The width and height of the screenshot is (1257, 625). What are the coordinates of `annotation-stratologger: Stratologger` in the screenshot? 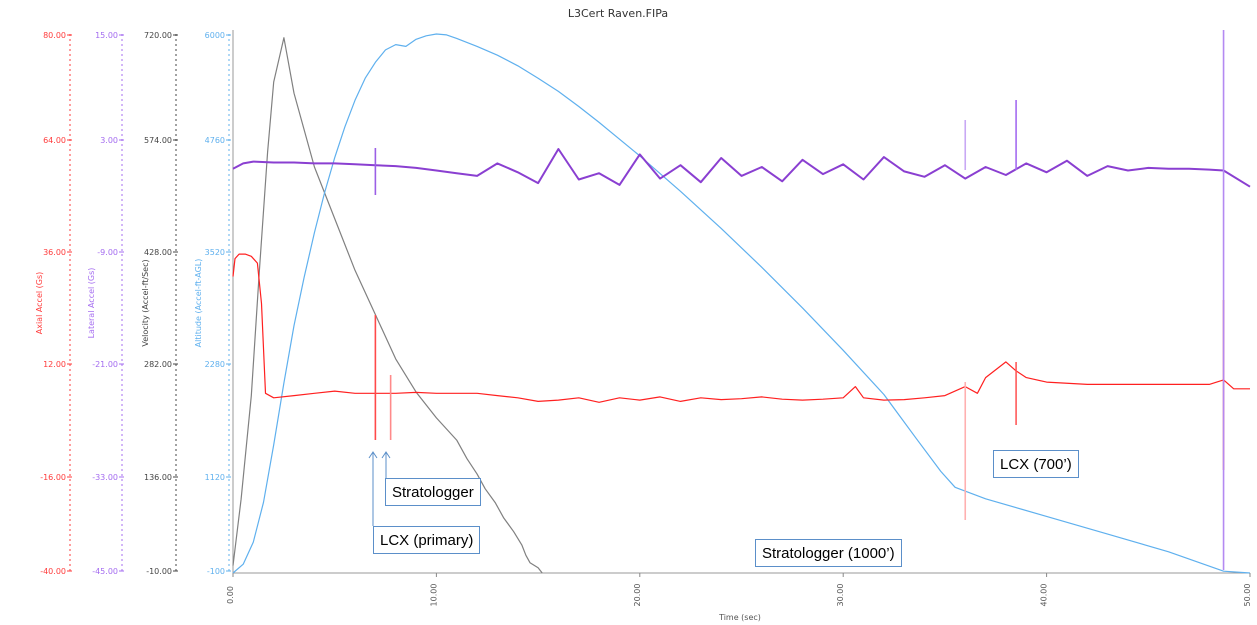 It's located at (433, 492).